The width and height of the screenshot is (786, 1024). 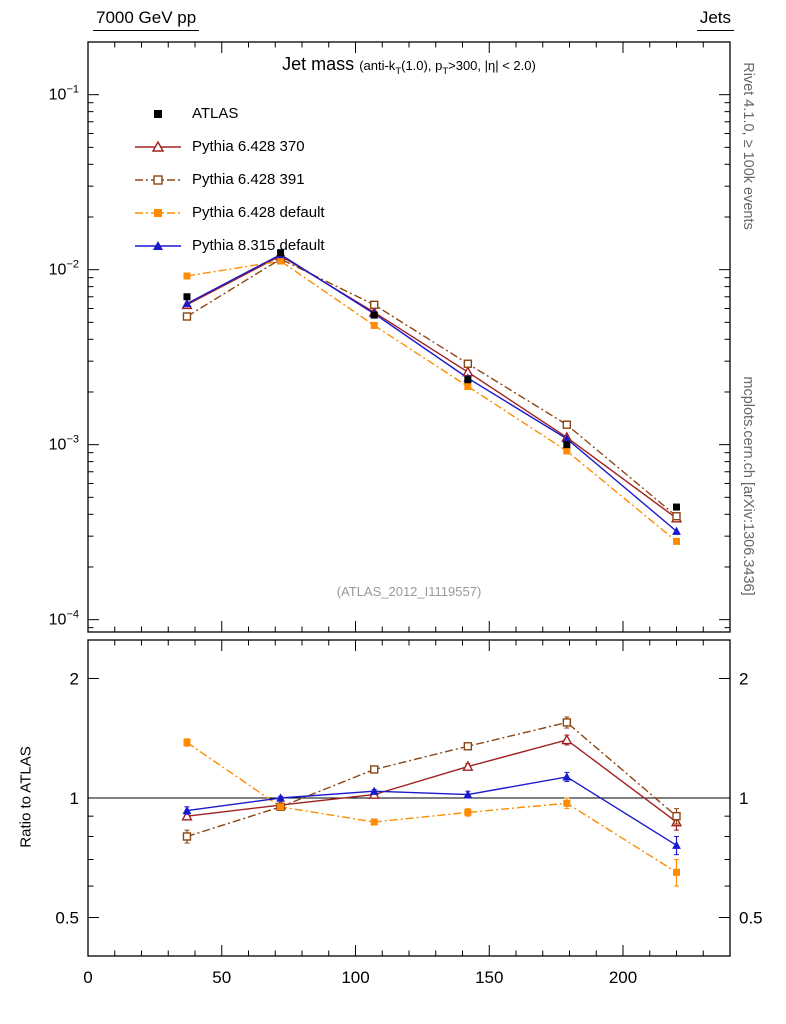 I want to click on x-tick-label: 200, so click(x=623, y=977).